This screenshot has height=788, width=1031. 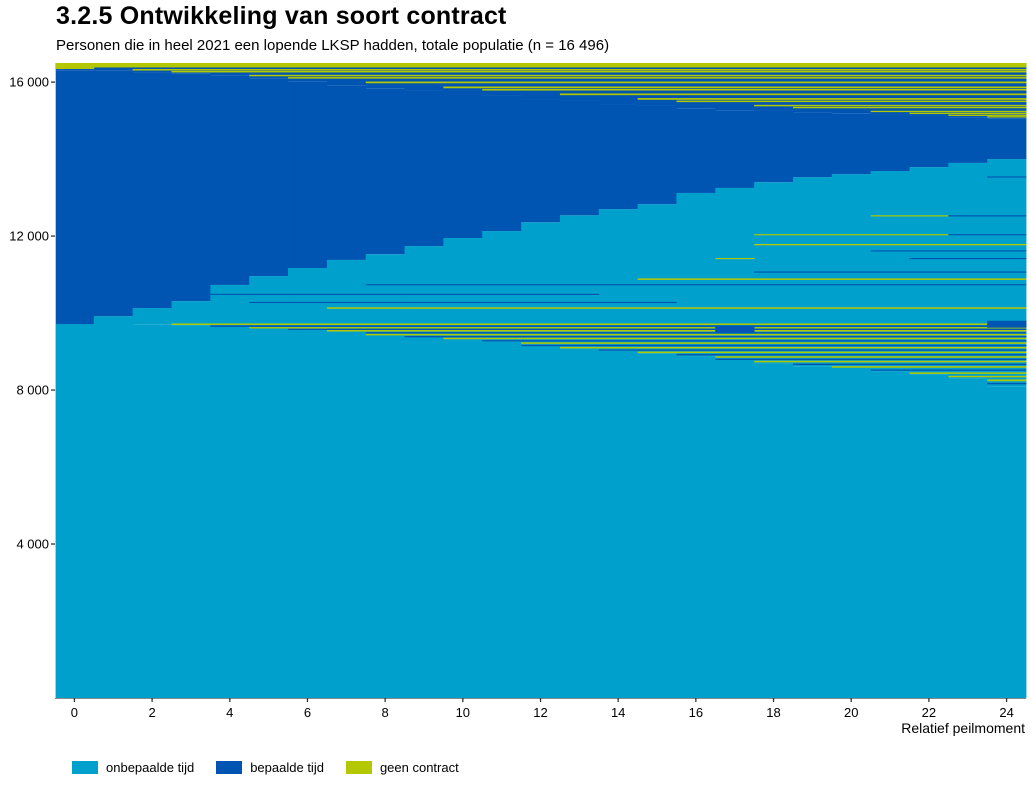 What do you see at coordinates (29, 236) in the screenshot?
I see `y-tick-label: 12 000` at bounding box center [29, 236].